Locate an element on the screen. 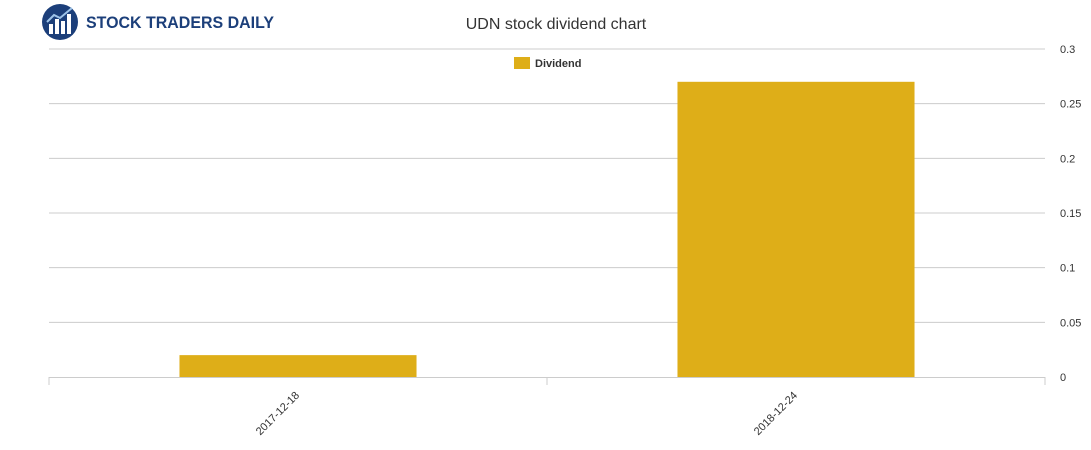 The width and height of the screenshot is (1091, 450). y-axis-ticks: 0 0.05 0.1 0.15 0.2 0.25 0.3 is located at coordinates (1070, 214).